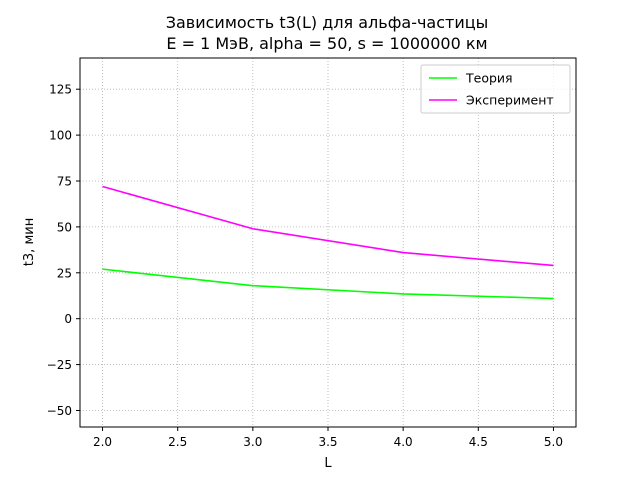 The width and height of the screenshot is (640, 480). Describe the element at coordinates (252, 442) in the screenshot. I see `x-tick-label: 3.0` at that location.